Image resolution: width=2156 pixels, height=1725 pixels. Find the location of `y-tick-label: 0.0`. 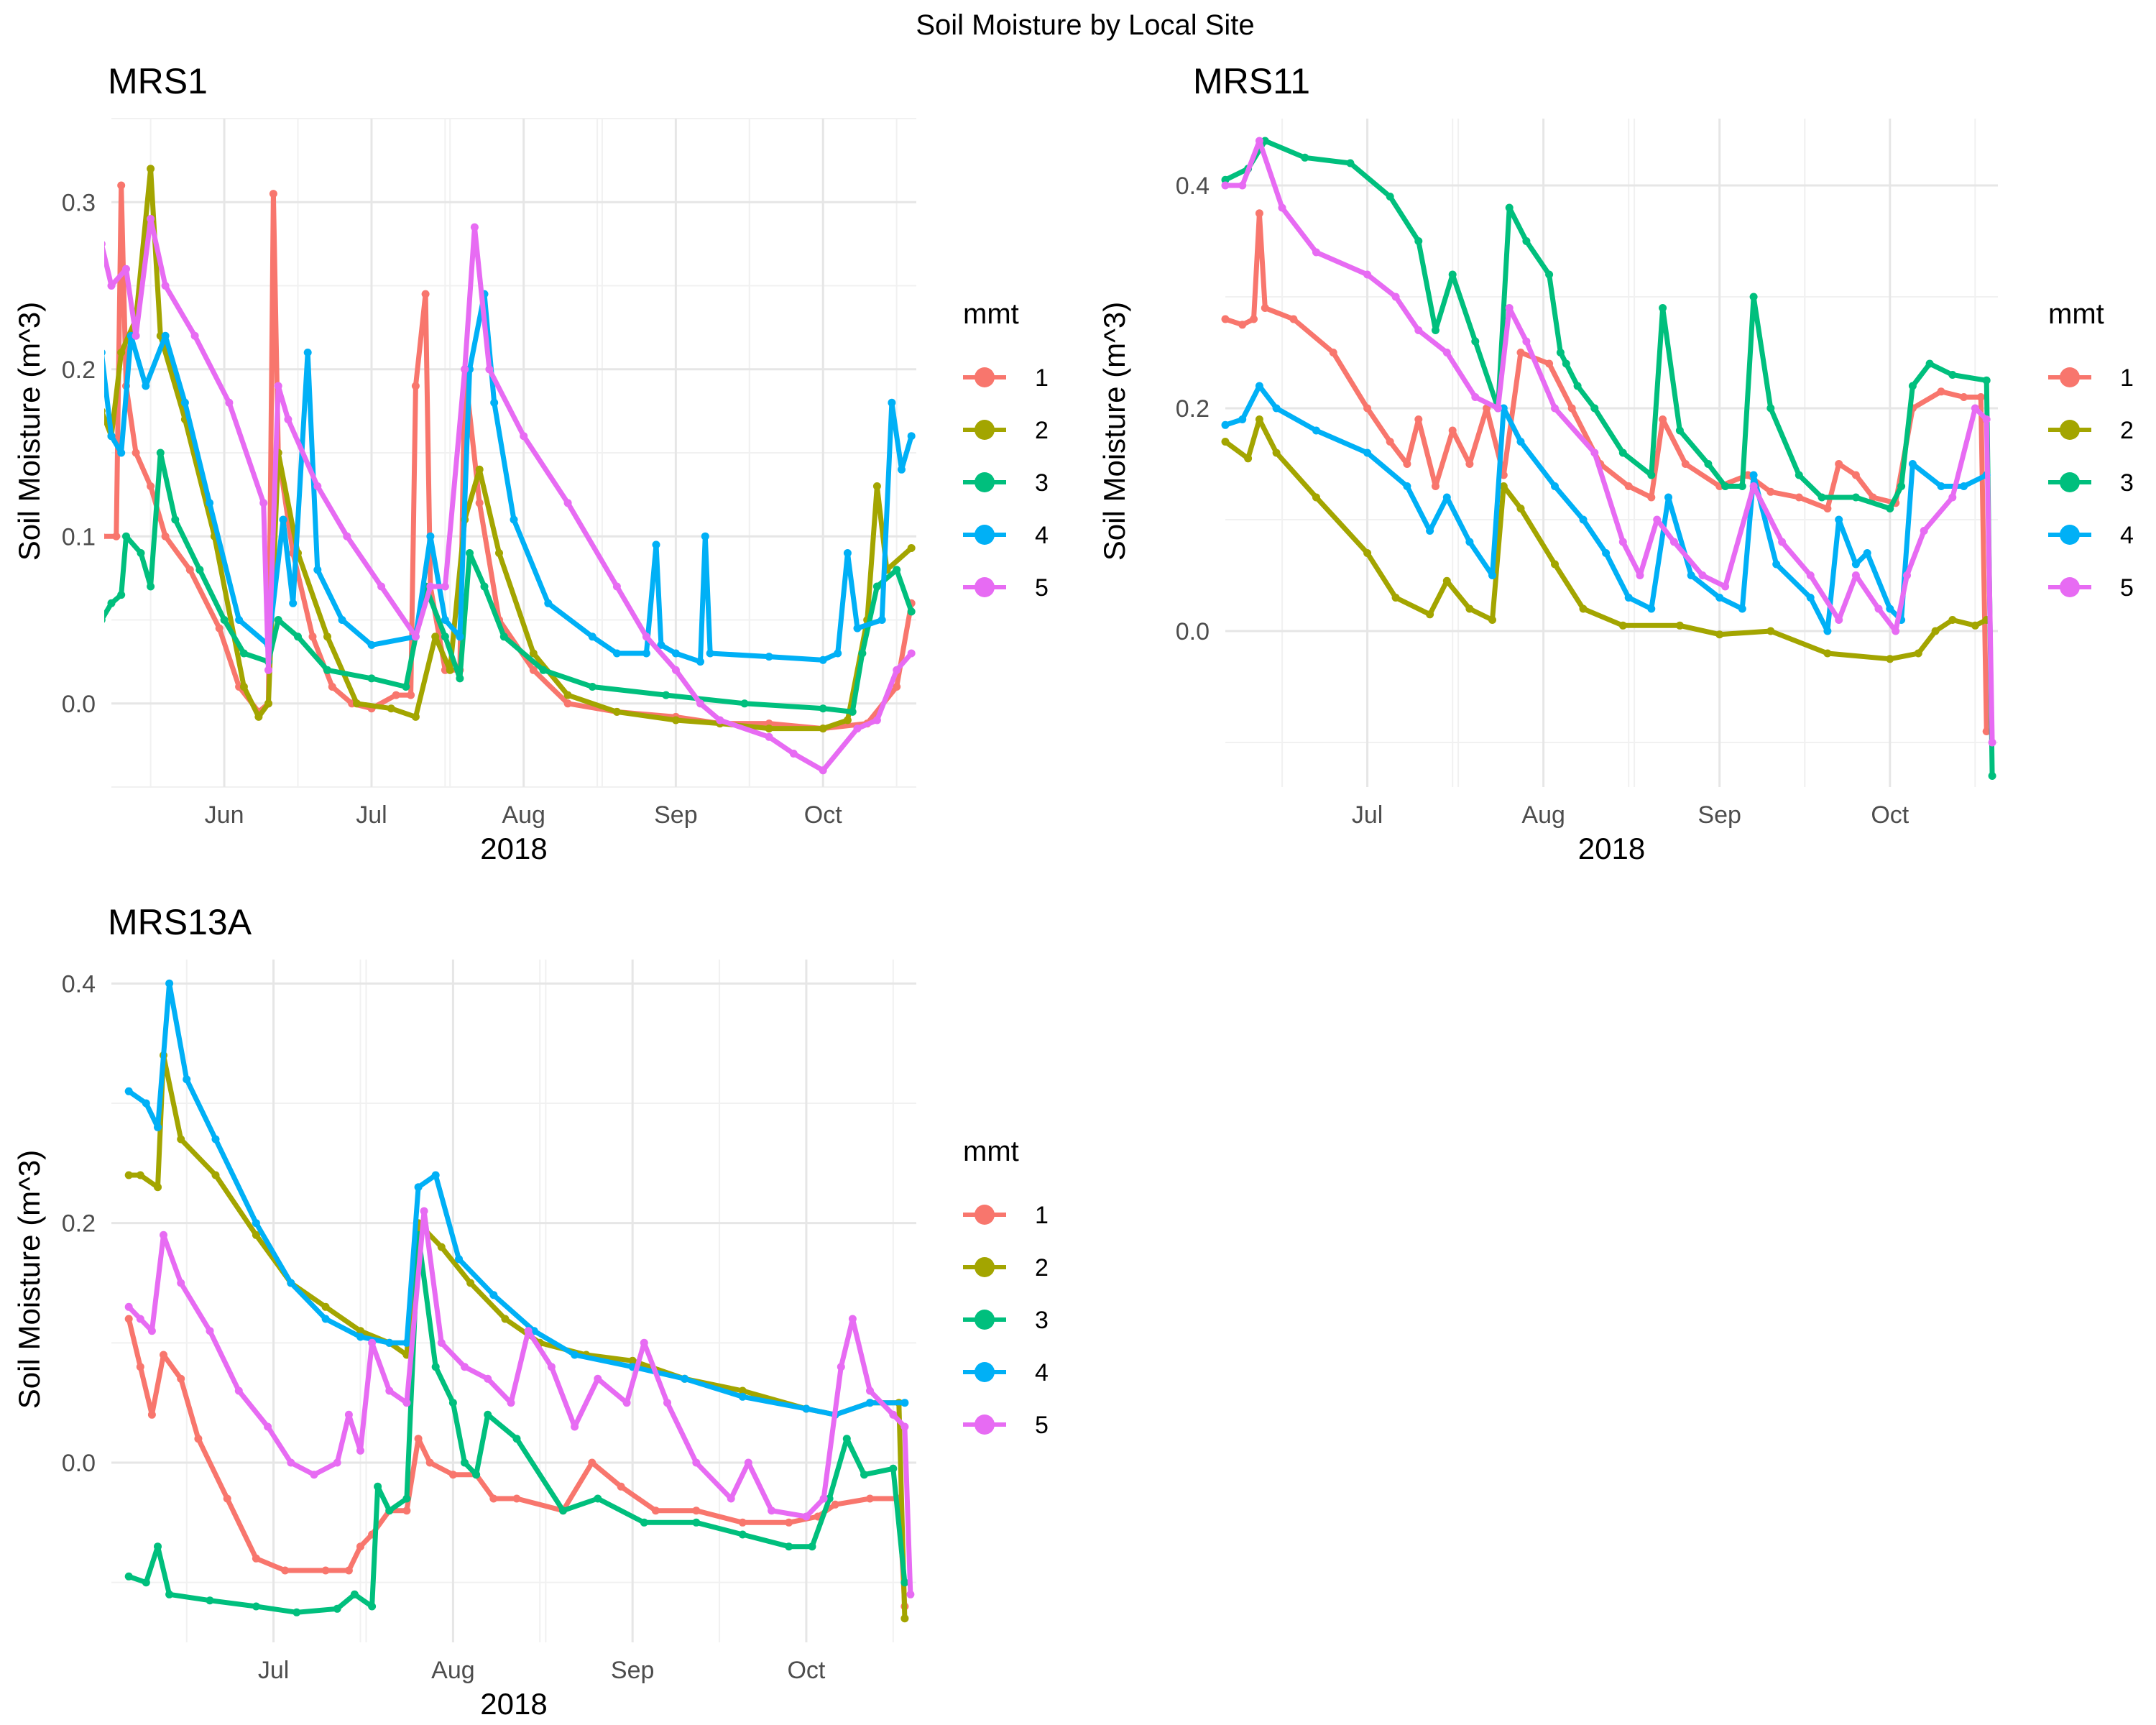

y-tick-label: 0.0 is located at coordinates (79, 704).